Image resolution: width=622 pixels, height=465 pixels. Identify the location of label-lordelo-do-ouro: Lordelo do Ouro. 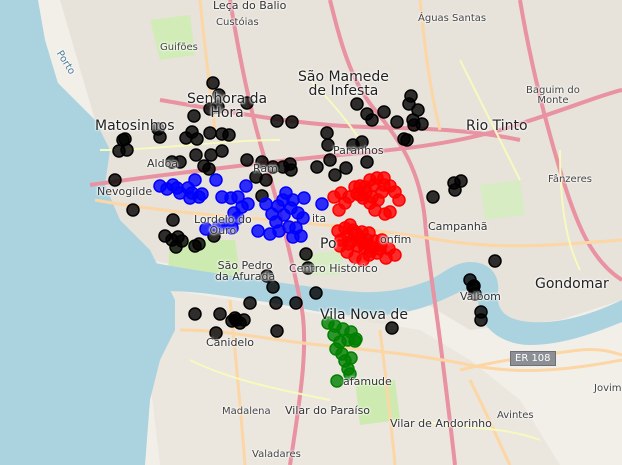
(223, 225).